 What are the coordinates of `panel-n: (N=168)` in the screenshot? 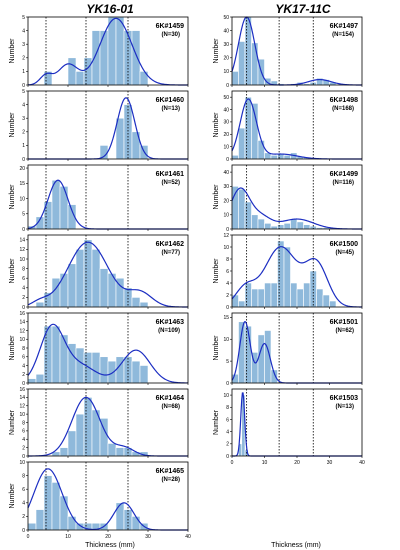 It's located at (343, 109).